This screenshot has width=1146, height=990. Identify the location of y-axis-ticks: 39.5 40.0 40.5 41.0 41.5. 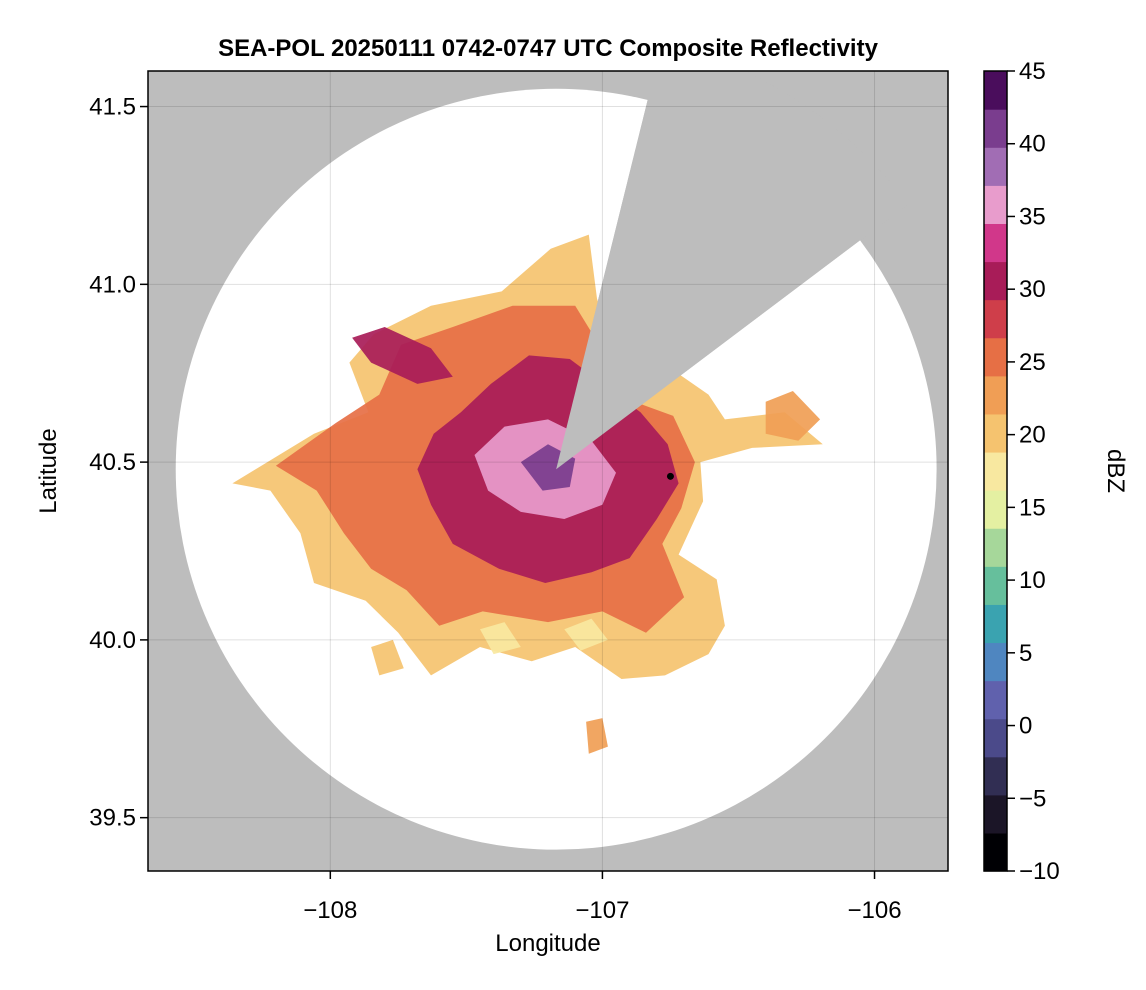
(118, 463).